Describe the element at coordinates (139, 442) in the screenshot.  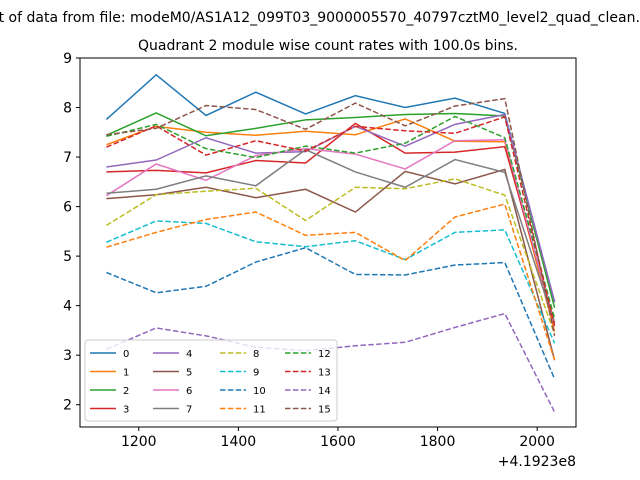
I see `x-tick-label: 1200` at that location.